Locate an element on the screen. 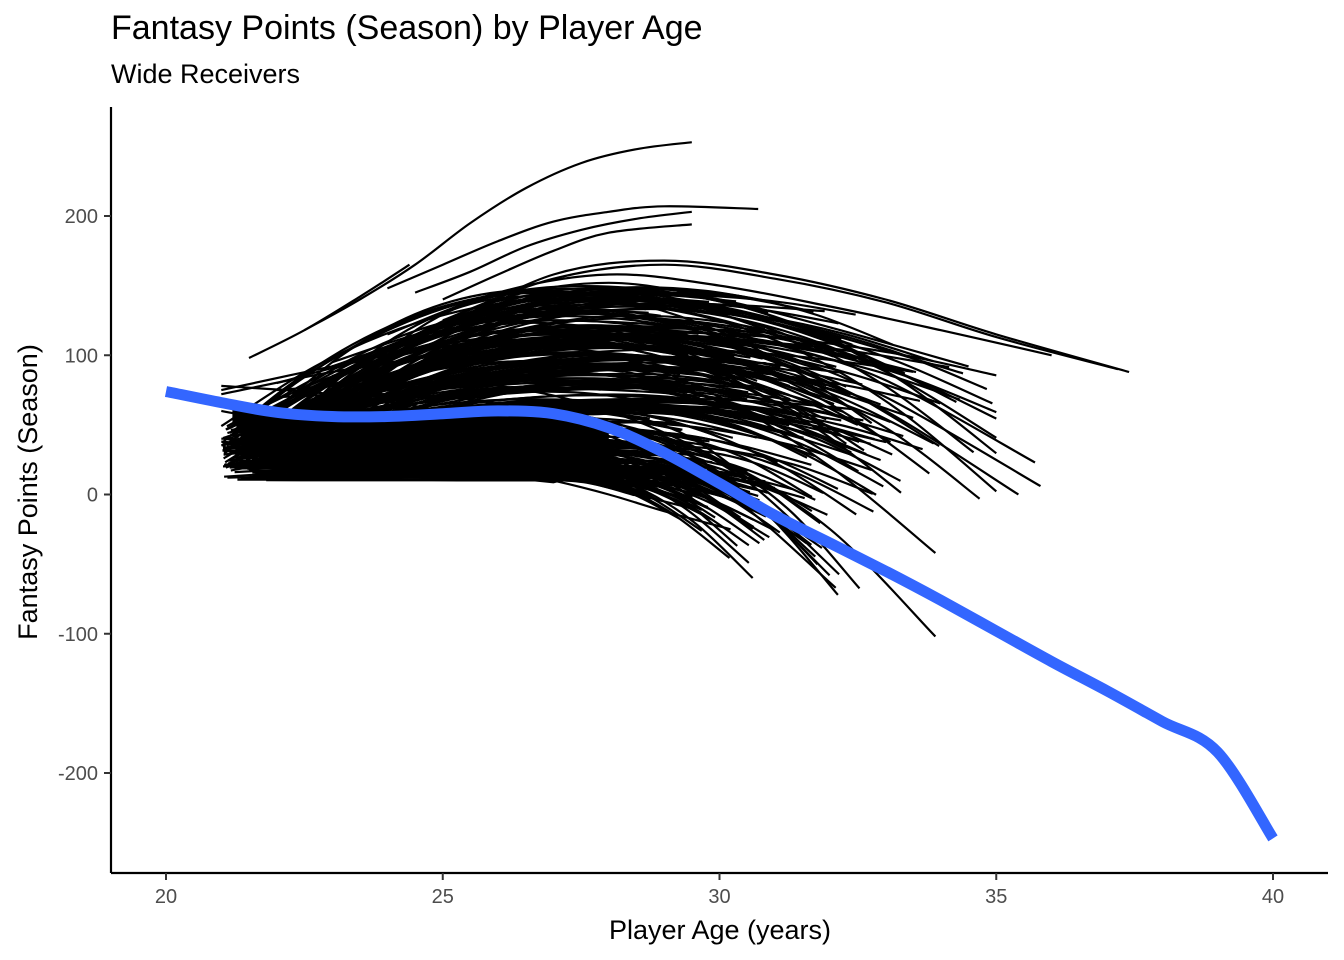  y-tick-label: -100 is located at coordinates (78, 635).